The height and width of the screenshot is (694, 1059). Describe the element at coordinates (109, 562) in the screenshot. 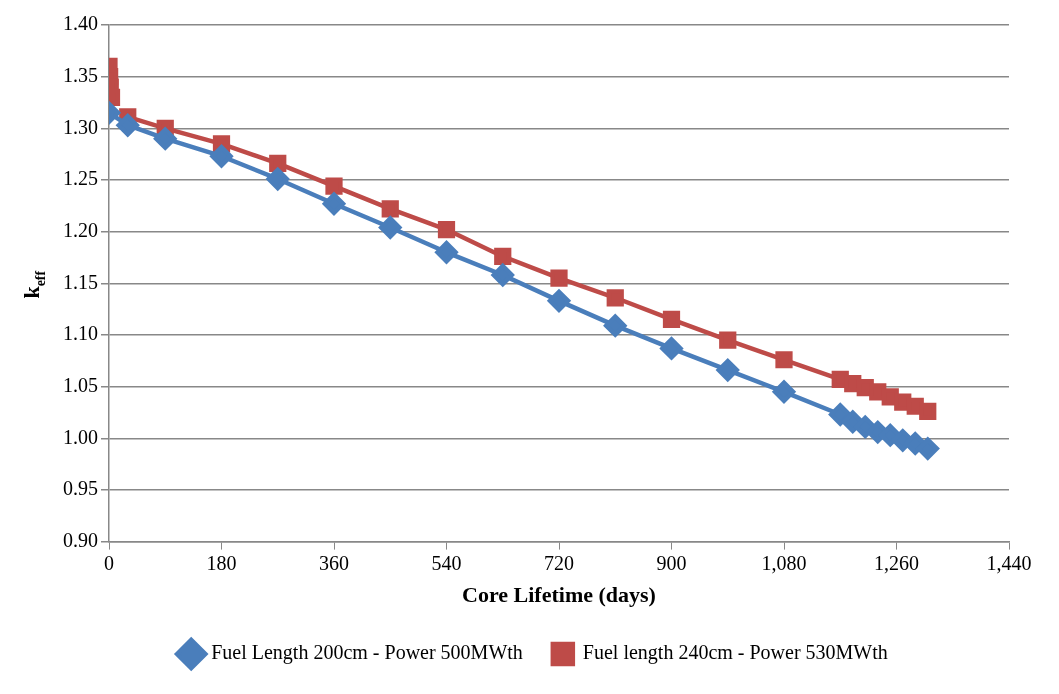

I see `x-tick-label: 0` at that location.